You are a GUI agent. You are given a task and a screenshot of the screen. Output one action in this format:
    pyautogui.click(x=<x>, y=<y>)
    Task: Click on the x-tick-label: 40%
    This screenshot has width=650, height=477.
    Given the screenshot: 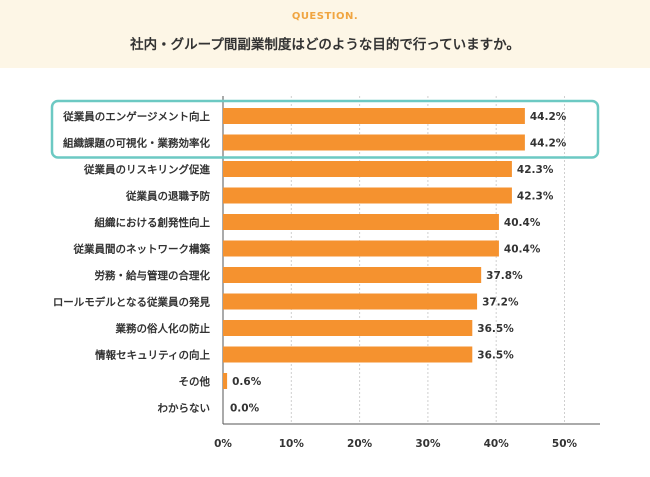 What is the action you would take?
    pyautogui.click(x=497, y=444)
    